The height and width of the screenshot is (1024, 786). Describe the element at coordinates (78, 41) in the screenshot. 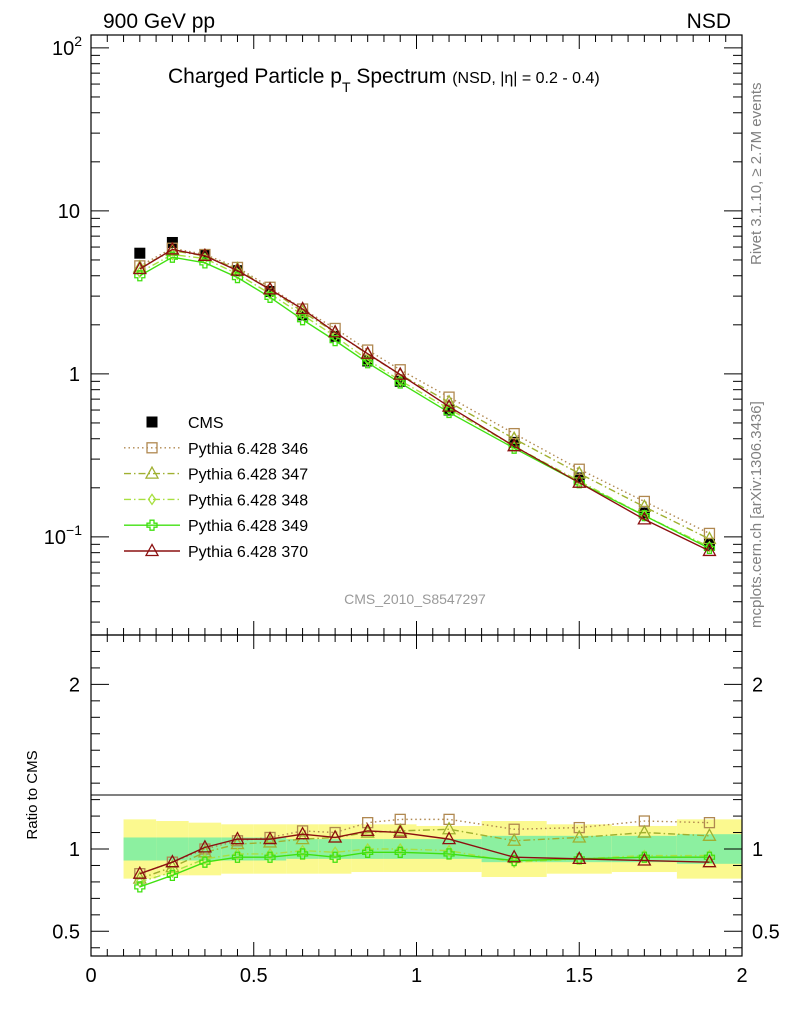

I see `main-y-tick-label-exp: 2` at that location.